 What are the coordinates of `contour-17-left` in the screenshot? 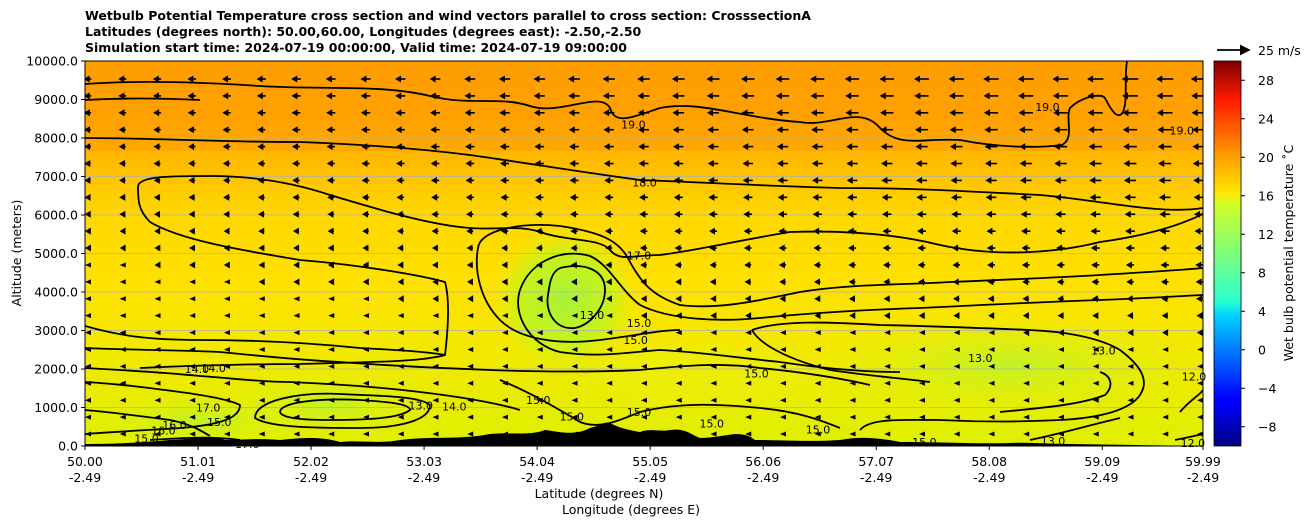 It's located at (293, 277).